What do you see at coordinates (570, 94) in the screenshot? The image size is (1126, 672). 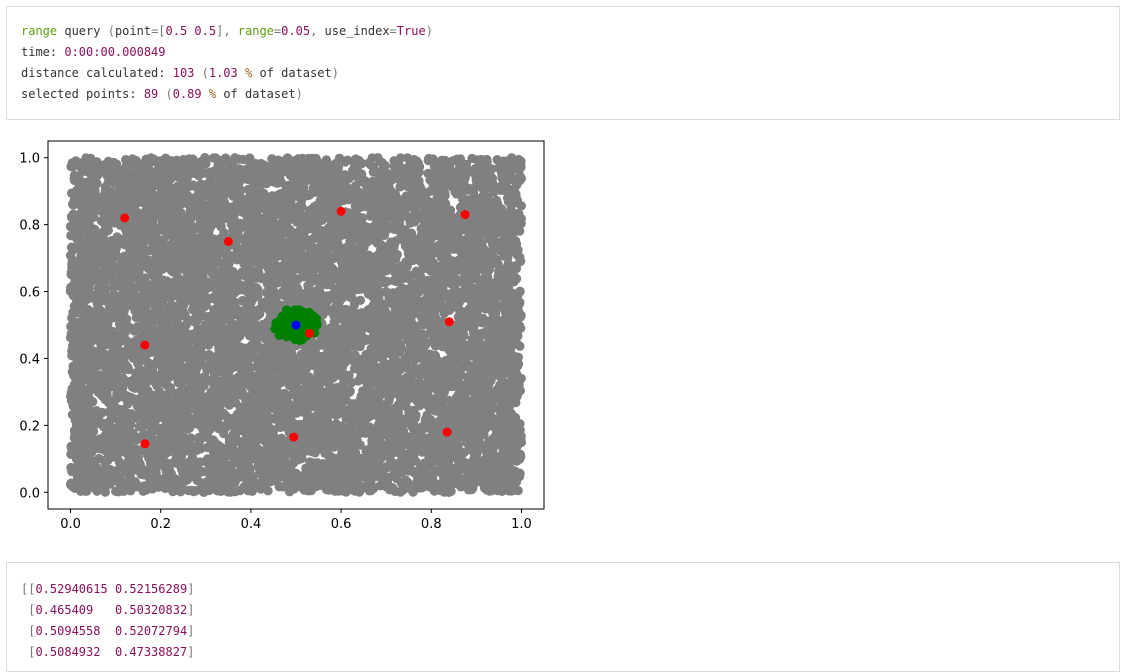 I see `log-line-selected: selected points: 89 (0.89 % of dataset)` at bounding box center [570, 94].